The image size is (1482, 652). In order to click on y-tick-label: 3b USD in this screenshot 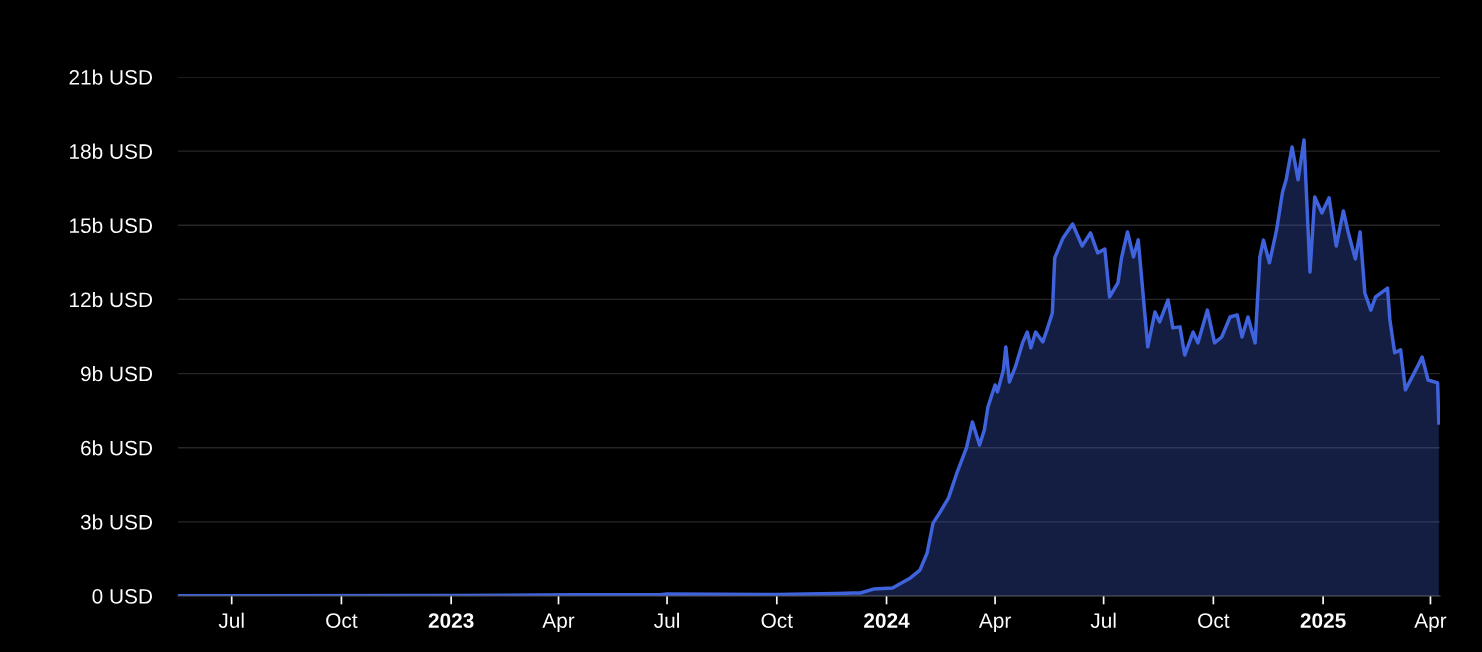, I will do `click(116, 522)`.